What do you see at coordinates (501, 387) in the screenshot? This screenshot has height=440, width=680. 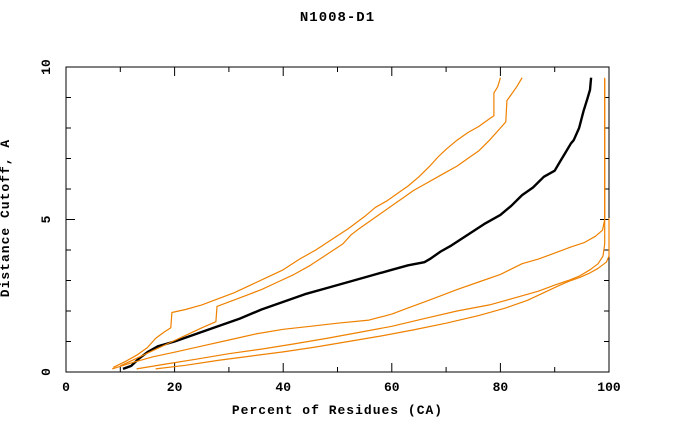 I see `x-tick-label: 80` at bounding box center [501, 387].